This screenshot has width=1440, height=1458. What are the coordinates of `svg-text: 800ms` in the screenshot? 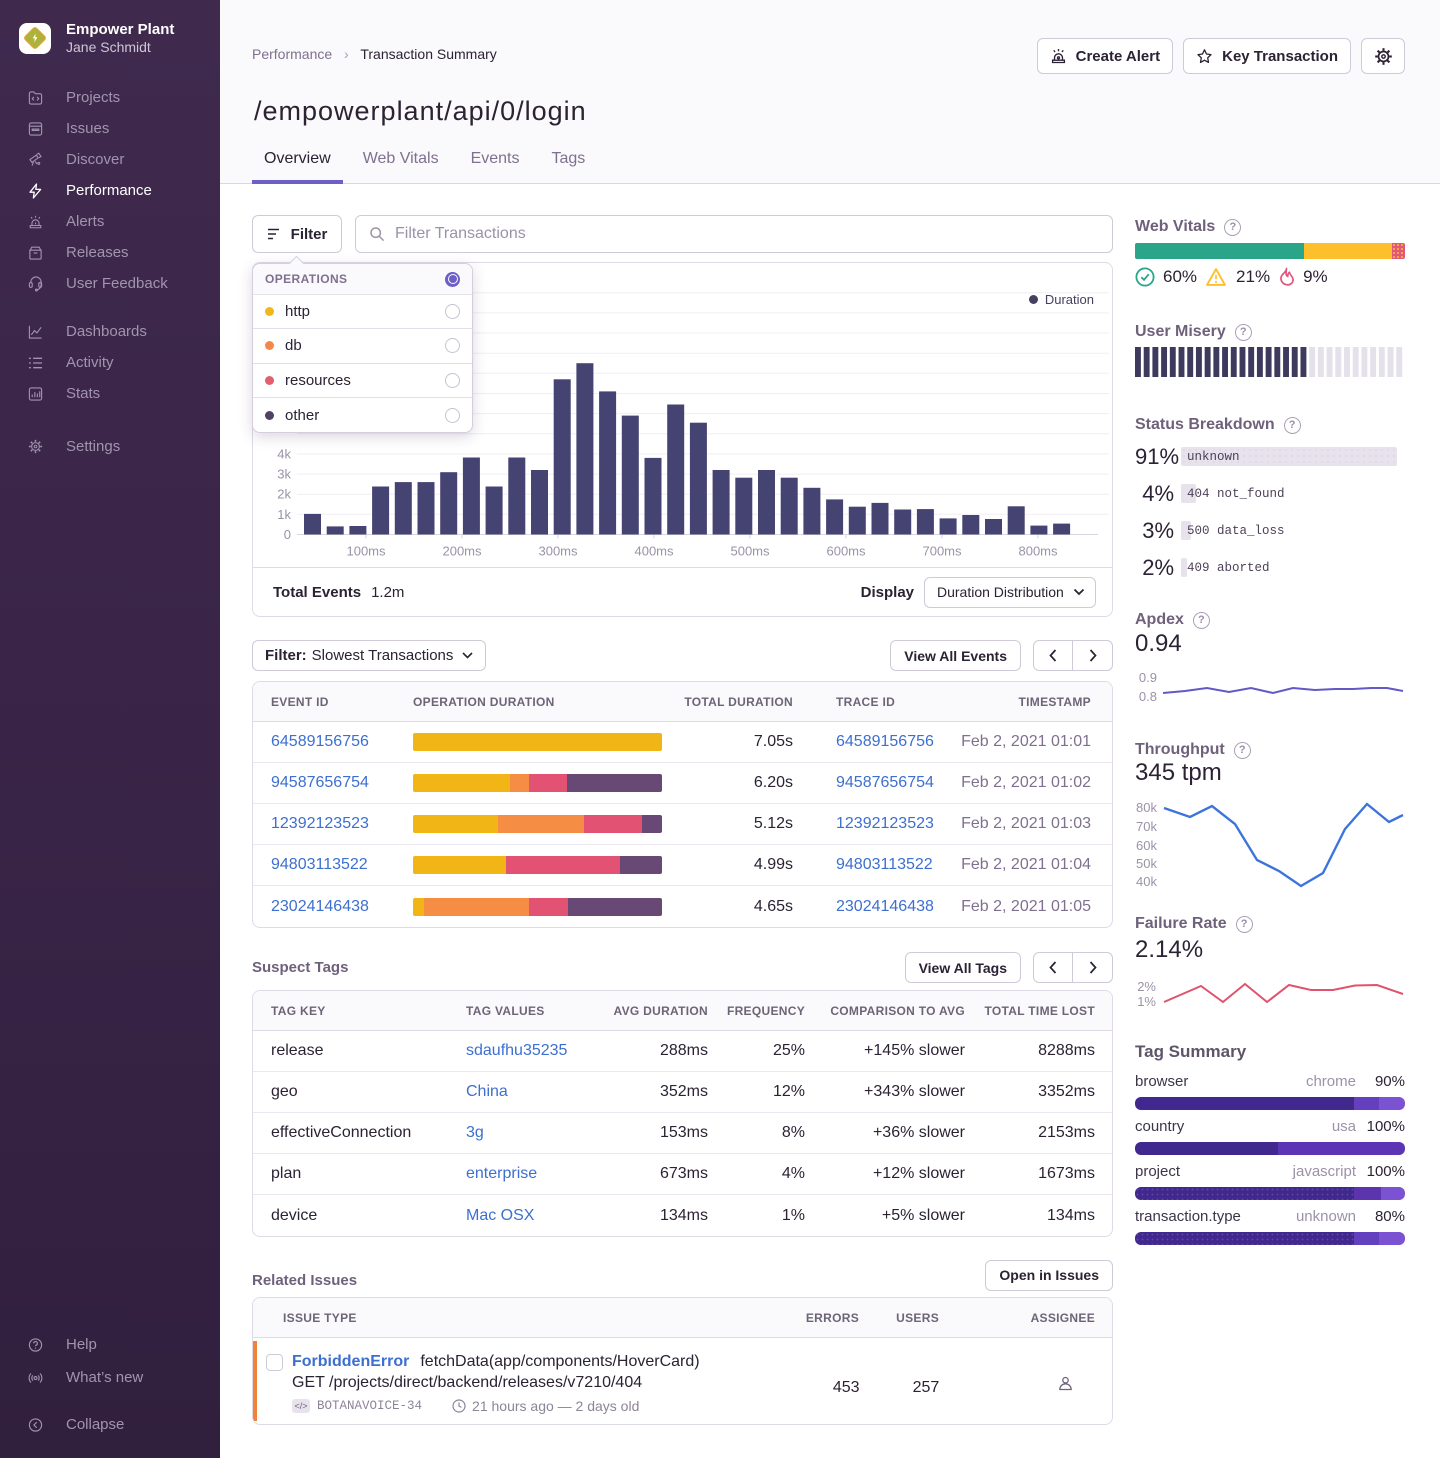 It's located at (1038, 551).